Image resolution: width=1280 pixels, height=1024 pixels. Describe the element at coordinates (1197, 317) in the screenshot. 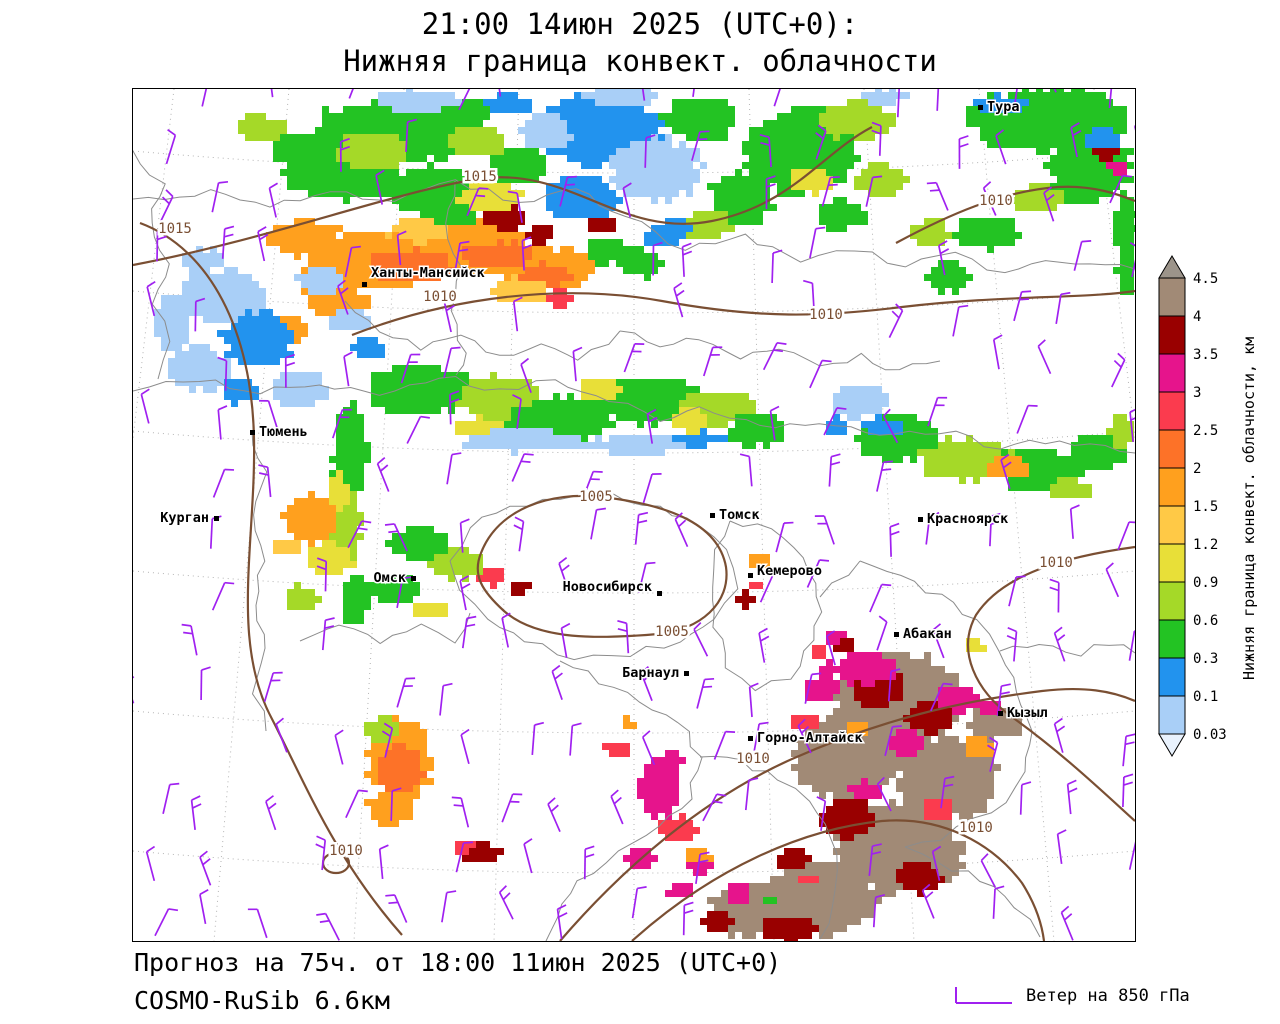

I see `colorbar-tick-label: 4` at that location.